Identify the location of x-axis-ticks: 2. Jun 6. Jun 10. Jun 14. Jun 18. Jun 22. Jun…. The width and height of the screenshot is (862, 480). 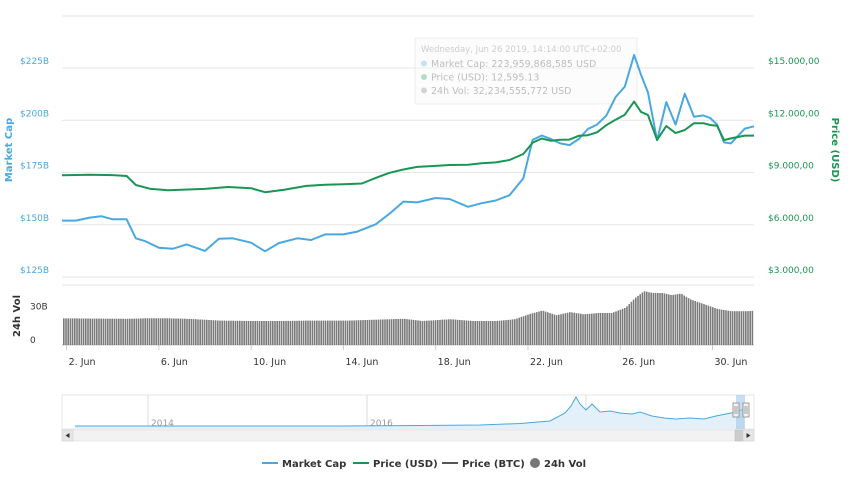
(406, 356).